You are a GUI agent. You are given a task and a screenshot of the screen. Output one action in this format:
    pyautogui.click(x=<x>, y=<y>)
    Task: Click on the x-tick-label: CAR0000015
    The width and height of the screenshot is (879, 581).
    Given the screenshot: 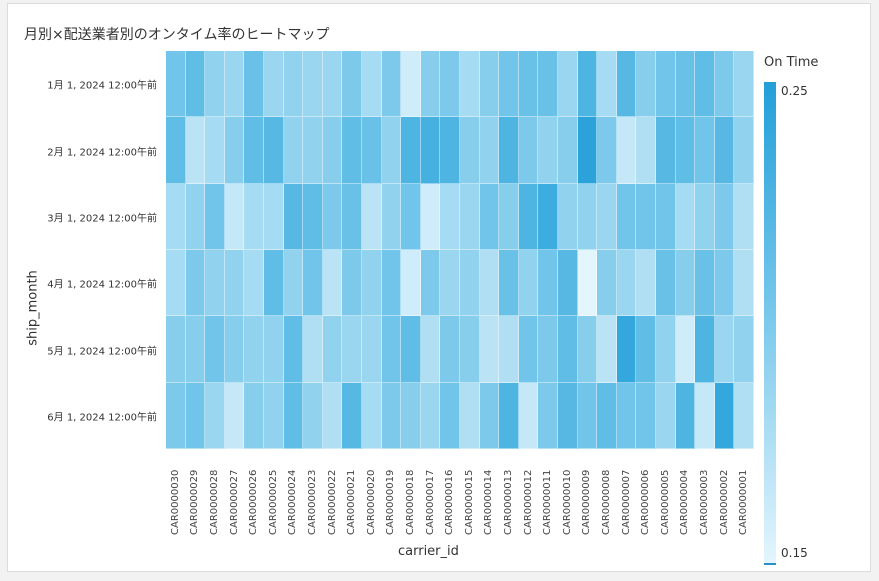 What is the action you would take?
    pyautogui.click(x=469, y=502)
    